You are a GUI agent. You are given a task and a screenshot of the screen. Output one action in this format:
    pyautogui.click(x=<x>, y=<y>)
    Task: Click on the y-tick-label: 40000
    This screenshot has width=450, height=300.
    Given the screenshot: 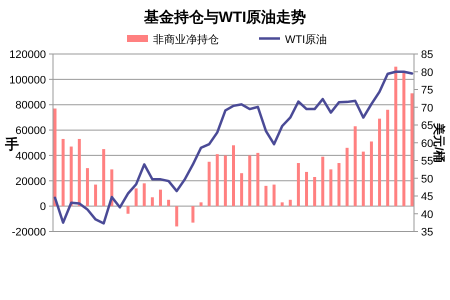 What is the action you would take?
    pyautogui.click(x=30, y=156)
    